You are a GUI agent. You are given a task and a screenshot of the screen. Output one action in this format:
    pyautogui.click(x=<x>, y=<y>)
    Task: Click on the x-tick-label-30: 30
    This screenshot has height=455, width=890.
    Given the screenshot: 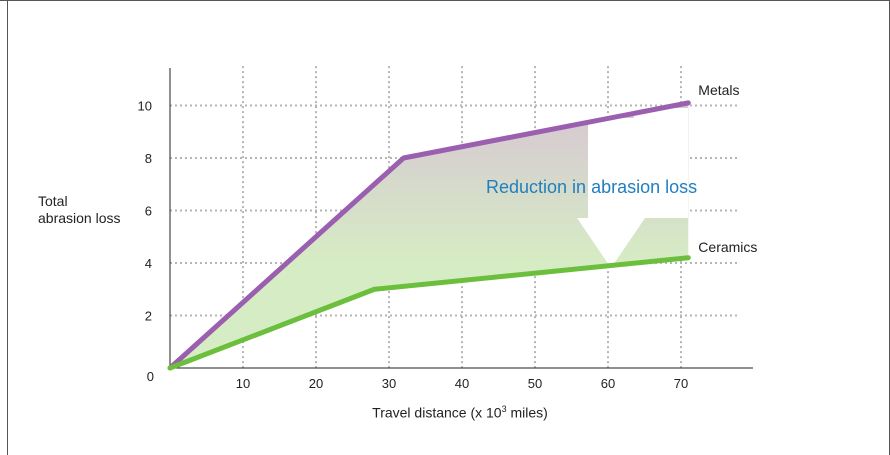 What is the action you would take?
    pyautogui.click(x=389, y=383)
    